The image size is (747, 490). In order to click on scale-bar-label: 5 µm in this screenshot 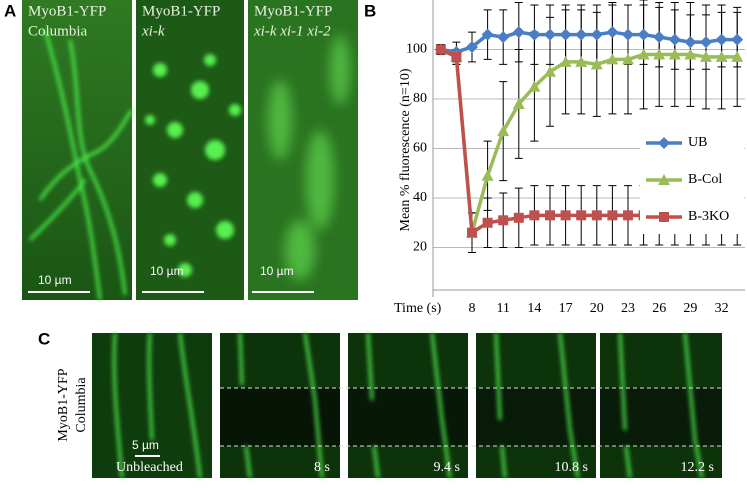, I will do `click(145, 445)`.